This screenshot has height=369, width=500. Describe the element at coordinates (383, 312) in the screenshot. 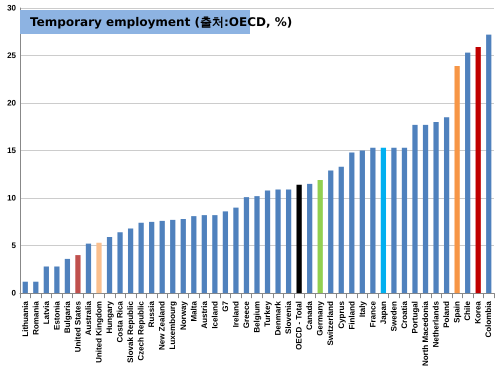

I see `x-tick-label: Japan` at that location.